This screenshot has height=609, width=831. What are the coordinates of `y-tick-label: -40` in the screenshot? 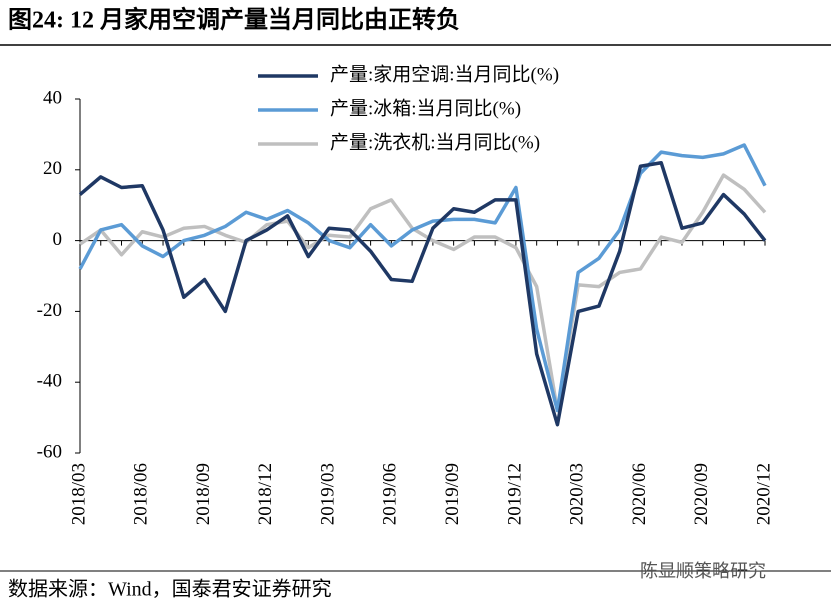 It's located at (49, 381).